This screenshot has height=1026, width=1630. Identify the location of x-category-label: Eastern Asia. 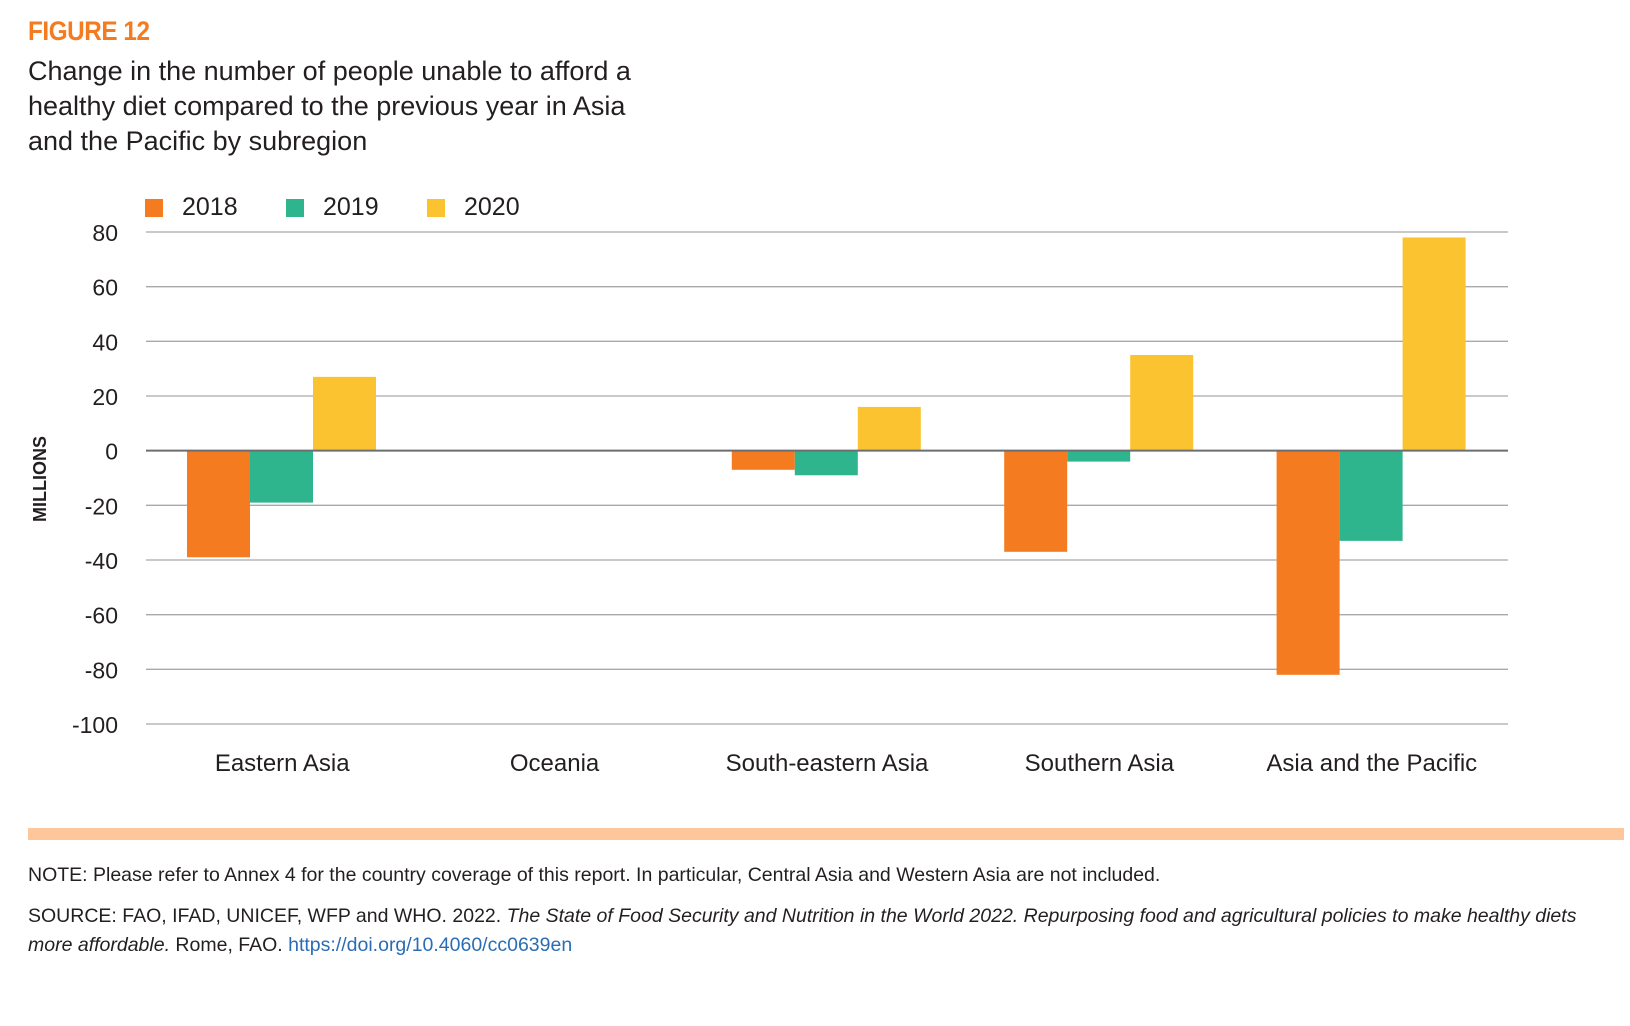
(282, 763).